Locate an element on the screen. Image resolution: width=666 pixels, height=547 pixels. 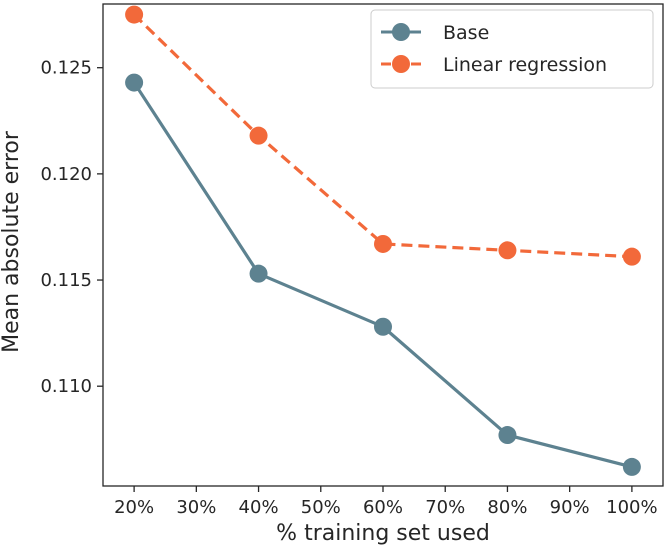
legend-frame is located at coordinates (512, 49).